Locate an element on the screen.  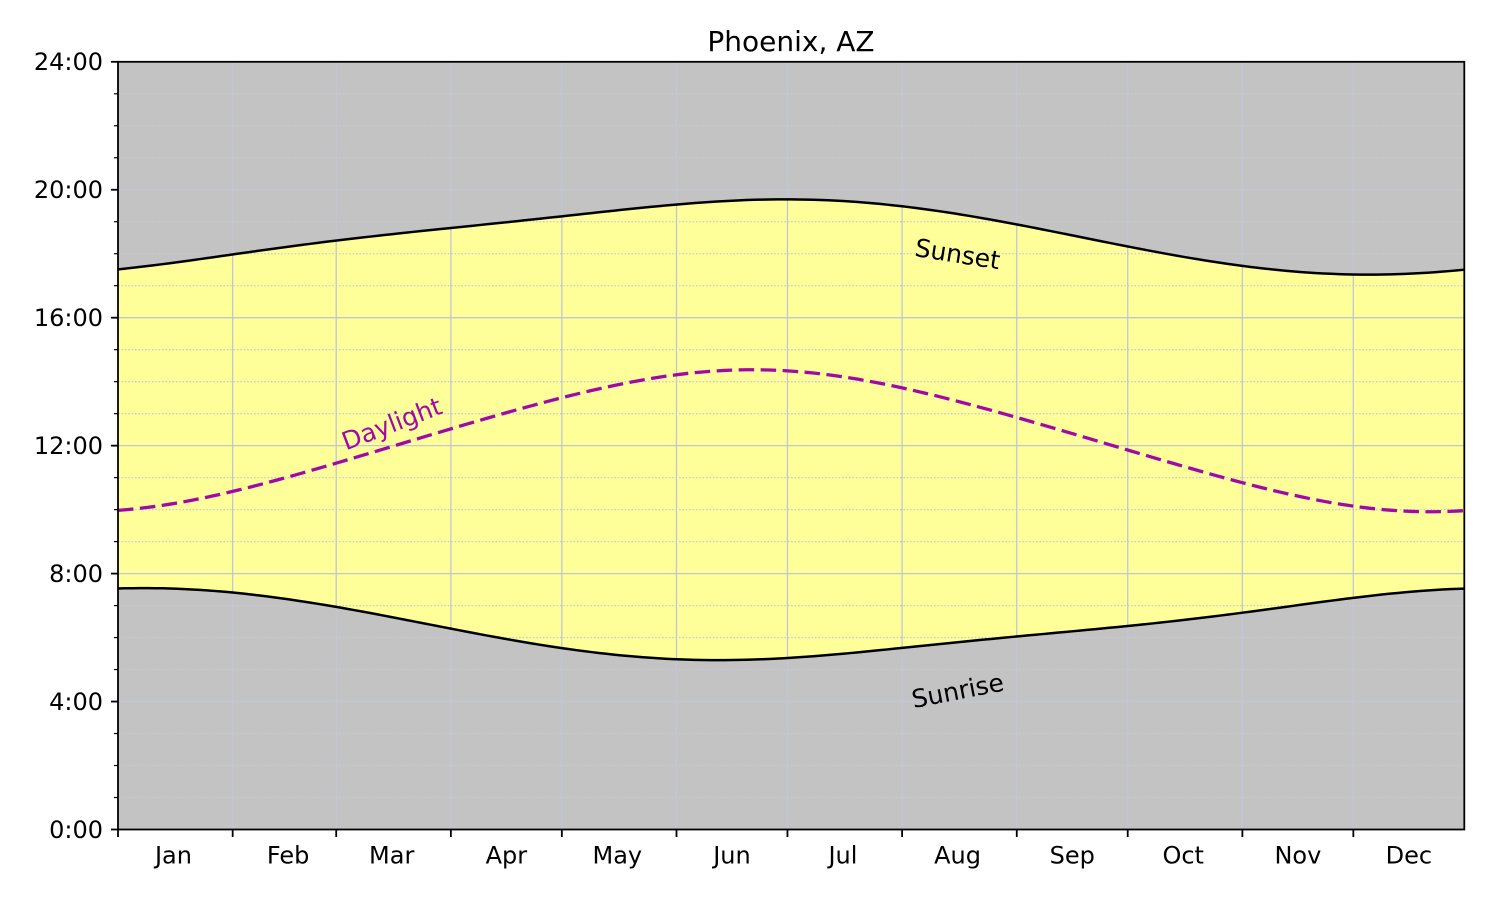
x-tick-label-mar: Mar is located at coordinates (391, 856).